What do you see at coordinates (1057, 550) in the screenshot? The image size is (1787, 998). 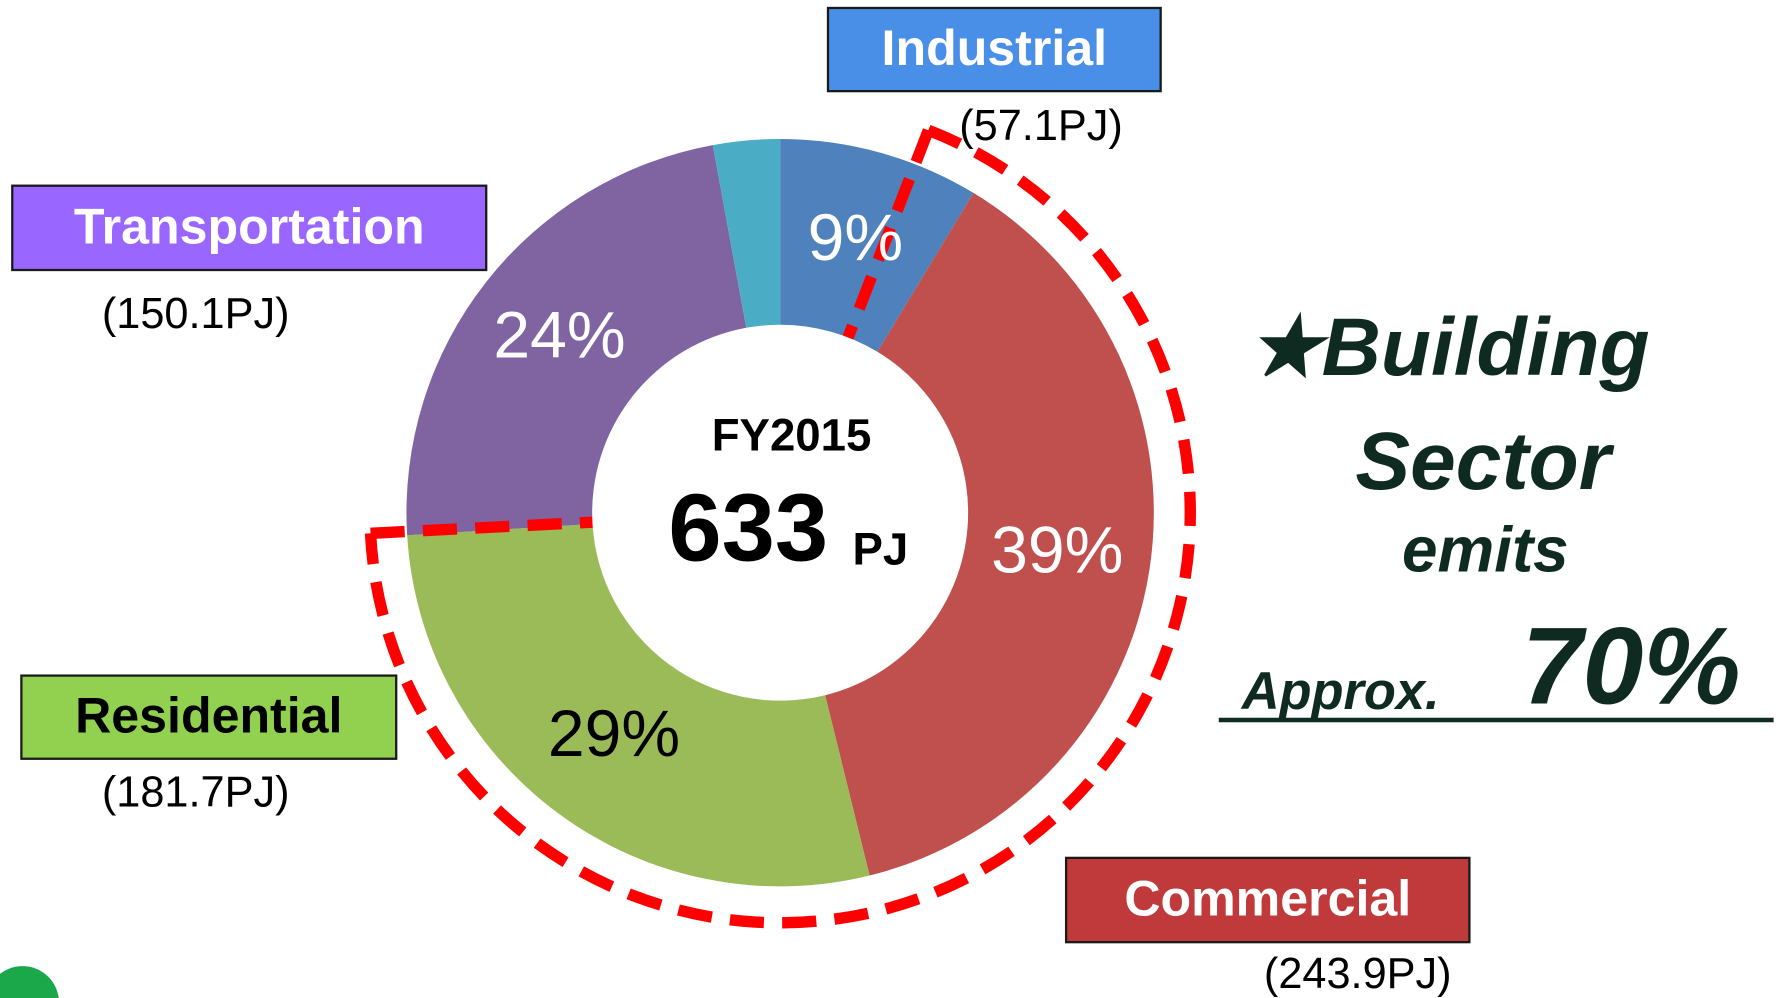 I see `slice-label: 39%` at bounding box center [1057, 550].